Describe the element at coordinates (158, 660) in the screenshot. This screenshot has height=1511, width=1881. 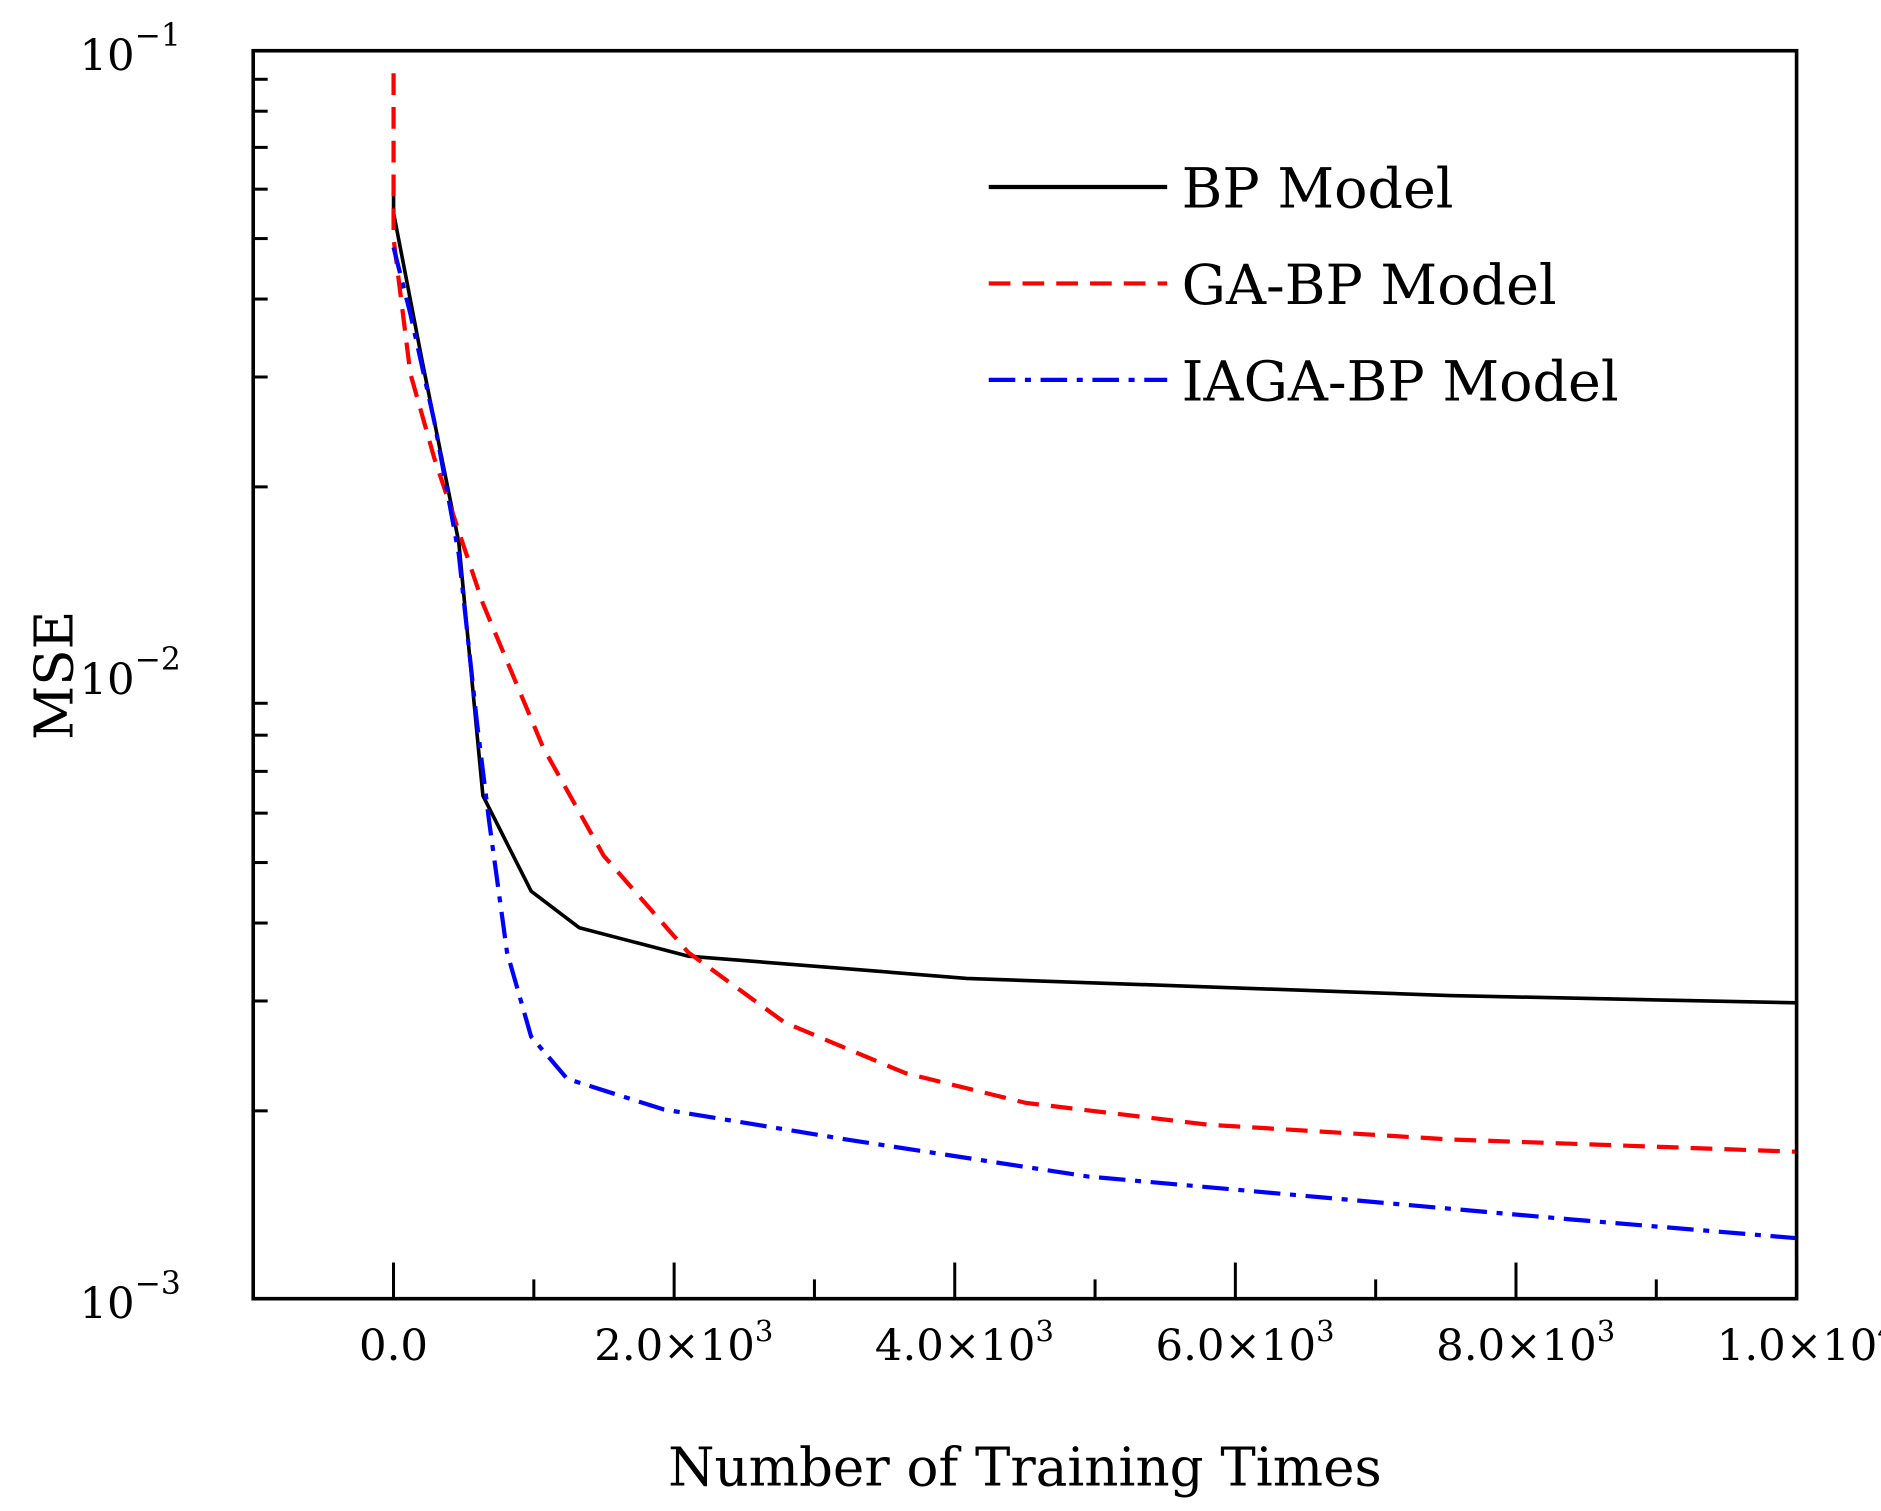
I see `y-tick-exponent: −2` at that location.